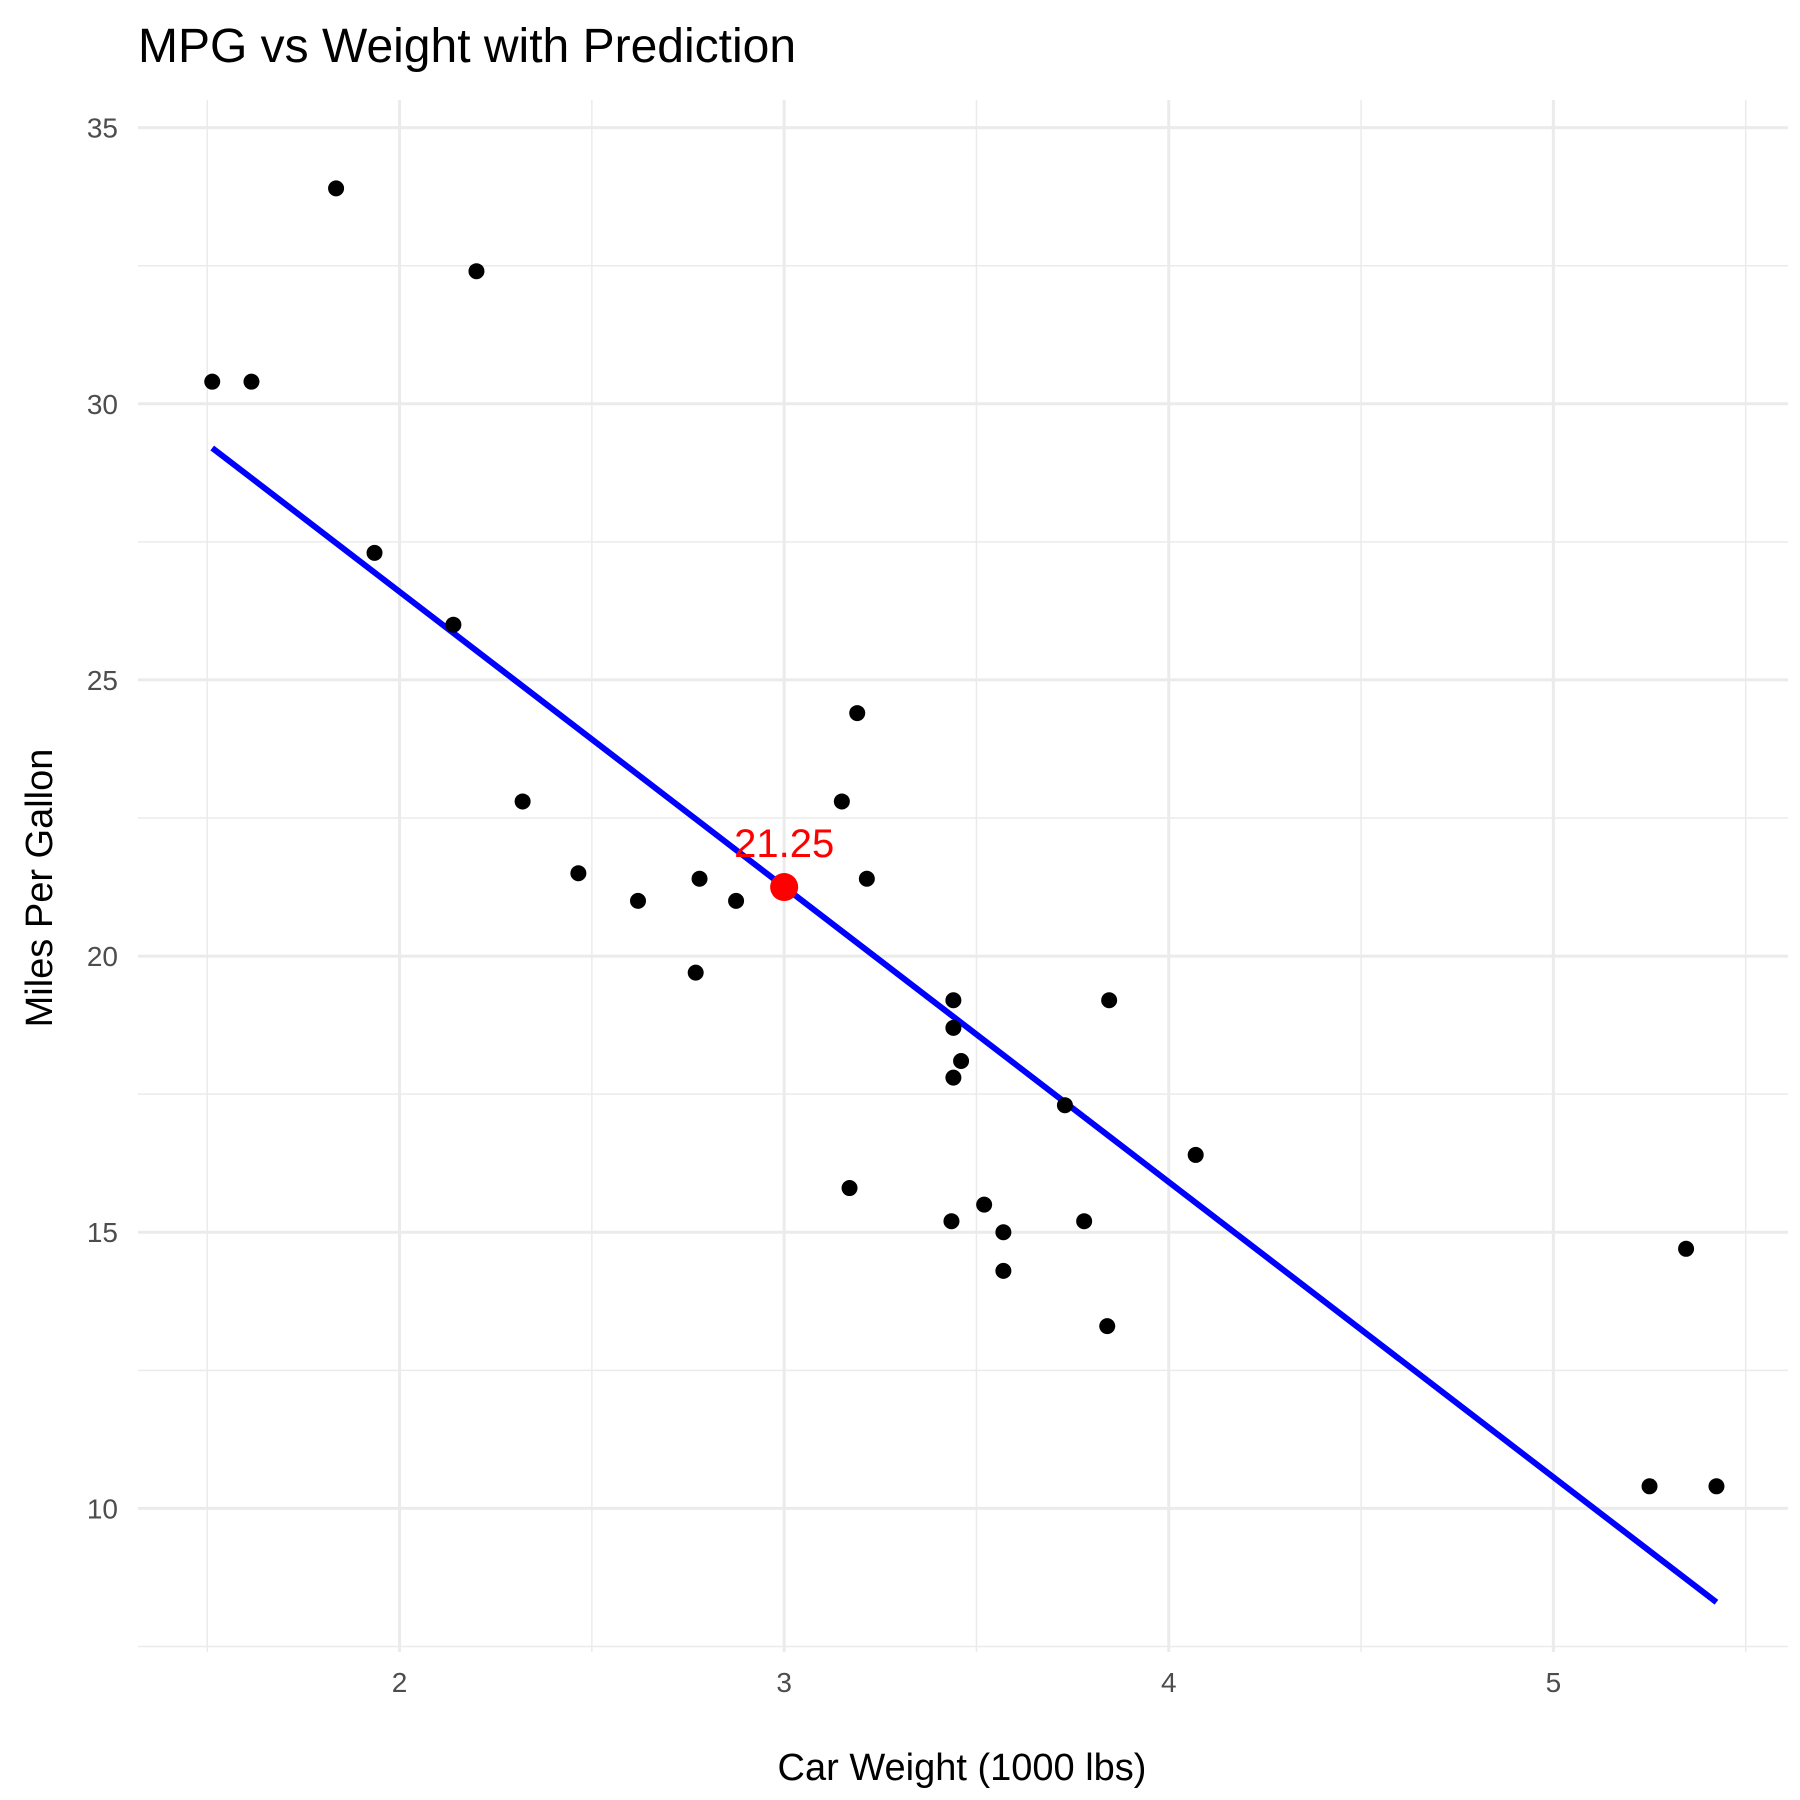  What do you see at coordinates (102, 819) in the screenshot?
I see `y-tick-labels: 10 15 20 25 30 35` at bounding box center [102, 819].